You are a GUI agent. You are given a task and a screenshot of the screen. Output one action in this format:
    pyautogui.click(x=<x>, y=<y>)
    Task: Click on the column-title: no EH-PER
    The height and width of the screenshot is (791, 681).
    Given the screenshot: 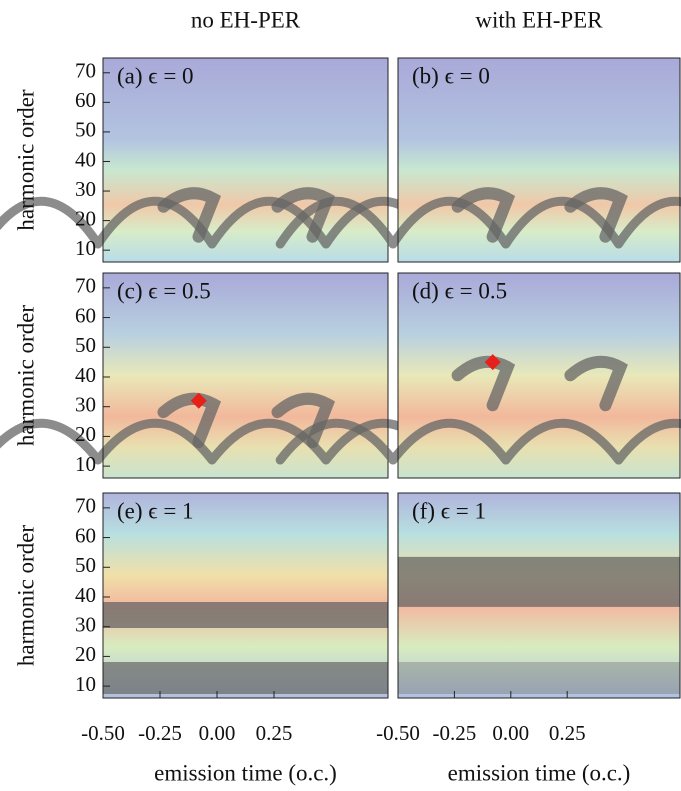 What is the action you would take?
    pyautogui.click(x=246, y=19)
    